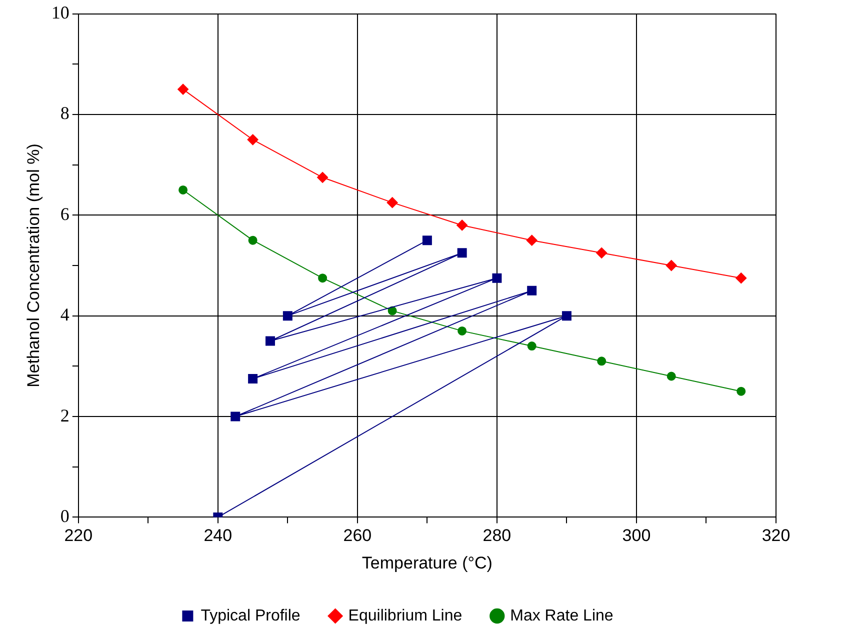 The image size is (856, 644). I want to click on y-tick-label: 10, so click(60, 12).